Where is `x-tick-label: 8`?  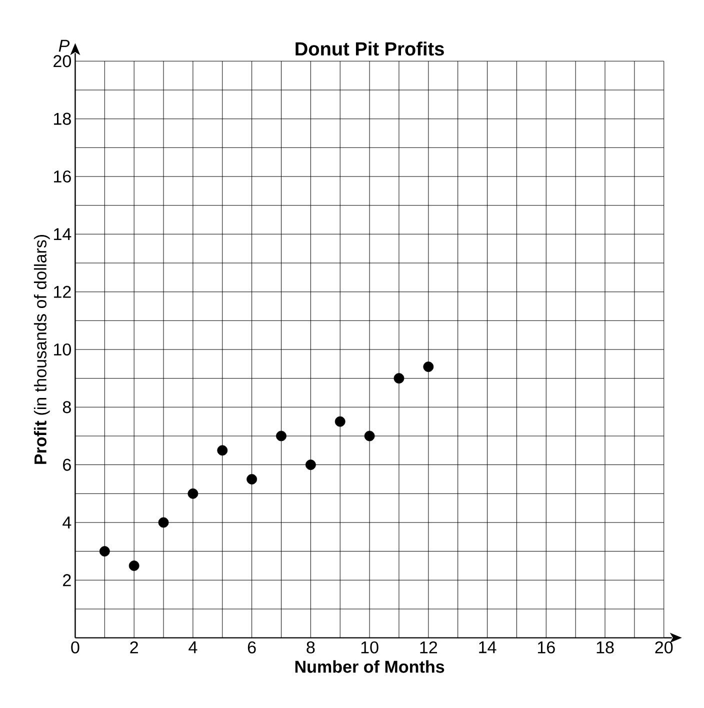
x-tick-label: 8 is located at coordinates (310, 647).